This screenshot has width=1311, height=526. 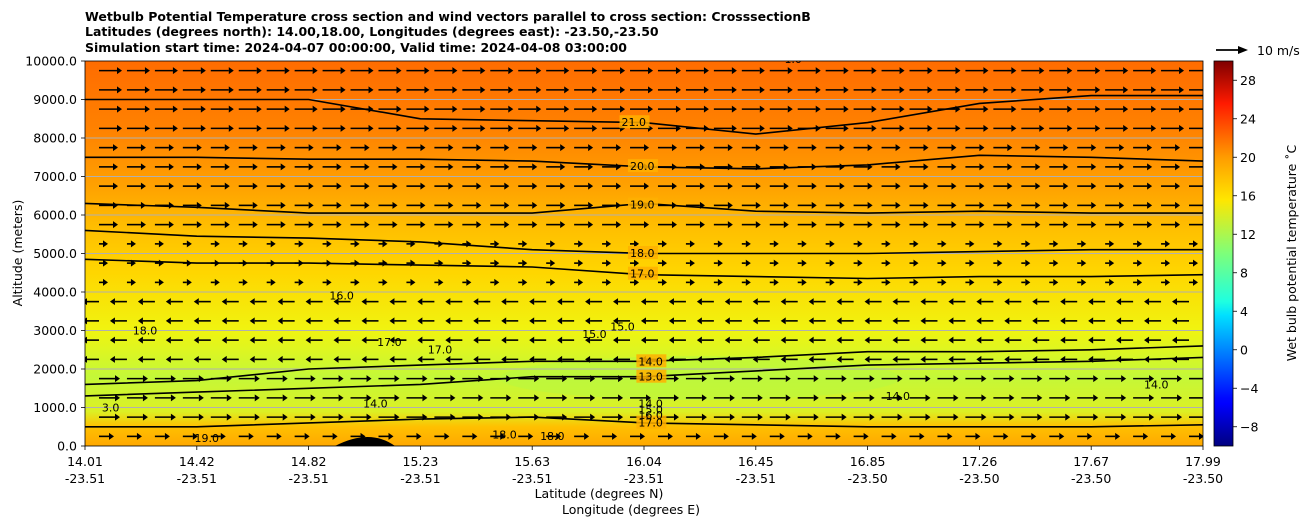 What do you see at coordinates (55, 99) in the screenshot?
I see `y-tick-label: 9000.0` at bounding box center [55, 99].